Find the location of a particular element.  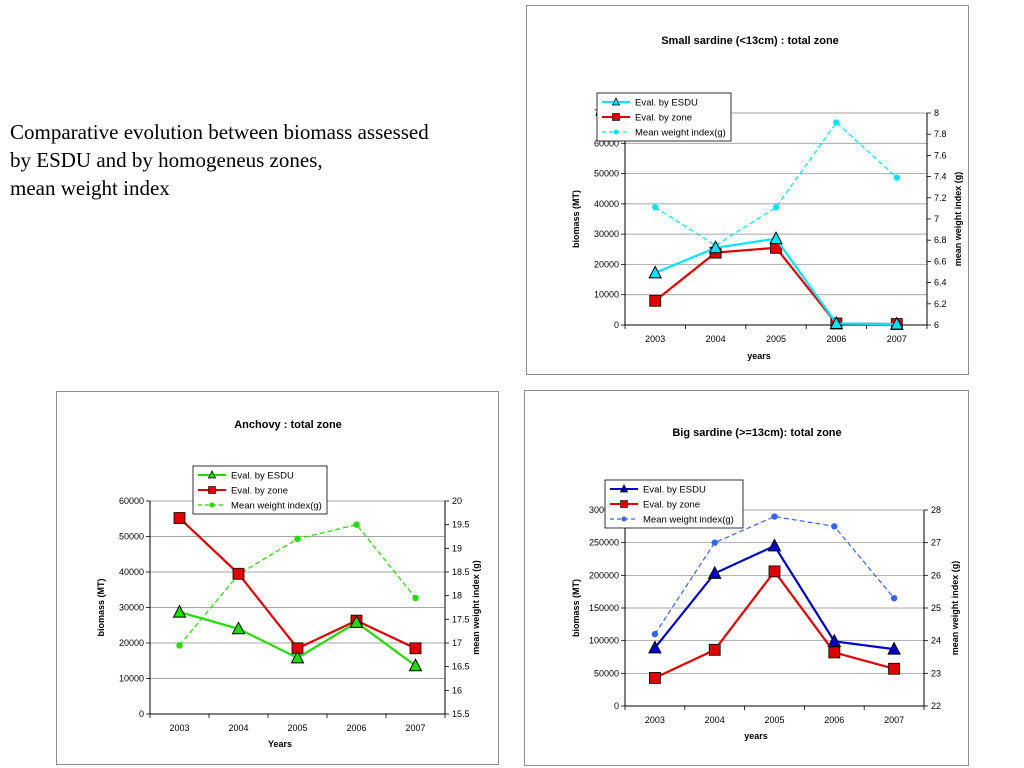

y-tick-label: 20000 is located at coordinates (131, 643).